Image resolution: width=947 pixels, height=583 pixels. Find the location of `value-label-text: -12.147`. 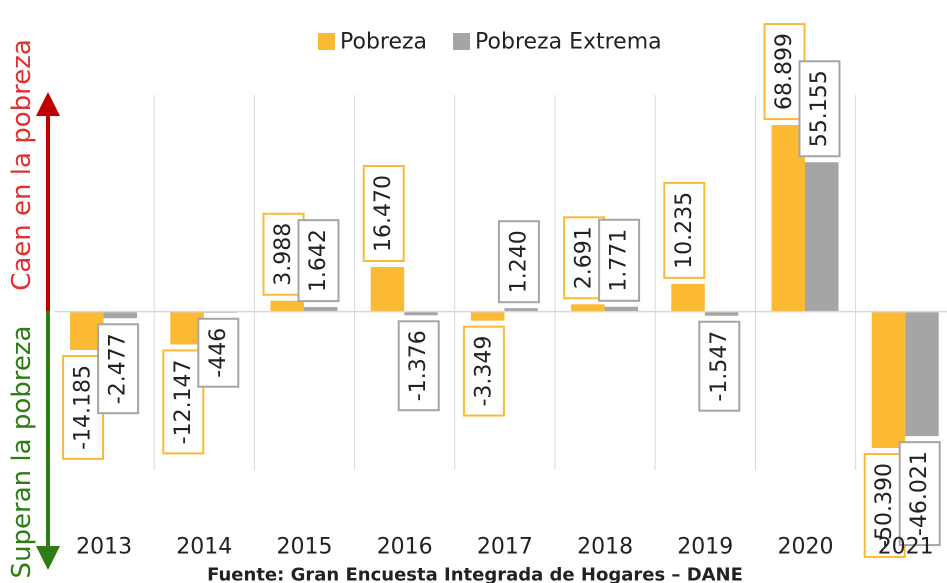

value-label-text: -12.147 is located at coordinates (183, 401).